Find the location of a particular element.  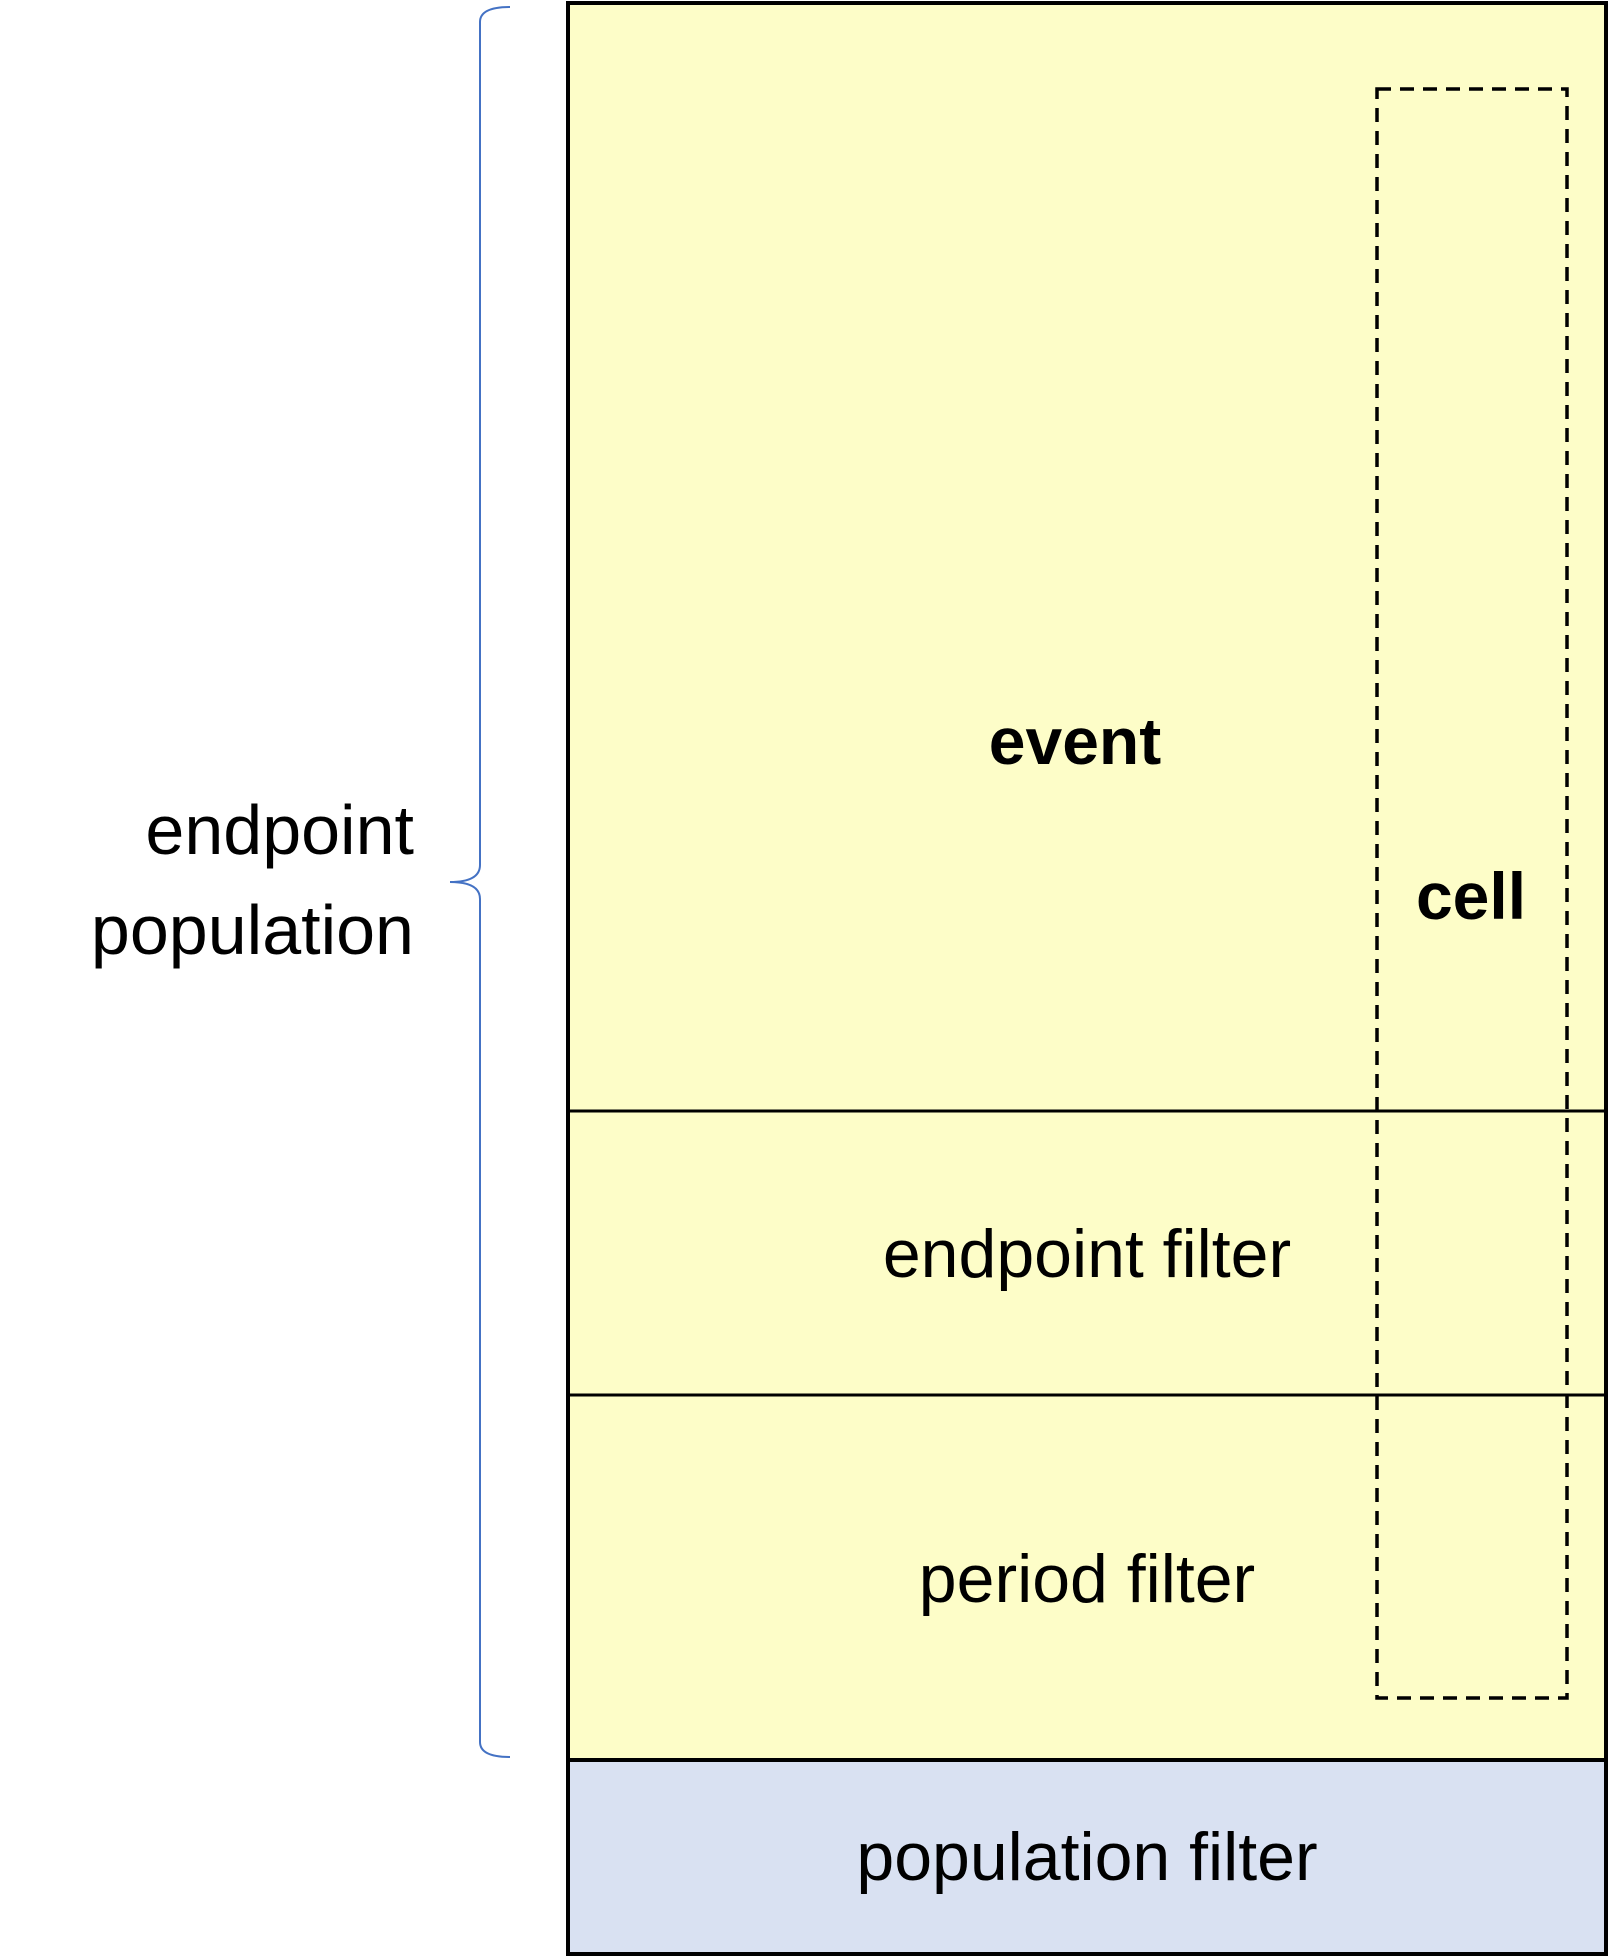

endpoint-filter-label: endpoint filter is located at coordinates (1087, 1254).